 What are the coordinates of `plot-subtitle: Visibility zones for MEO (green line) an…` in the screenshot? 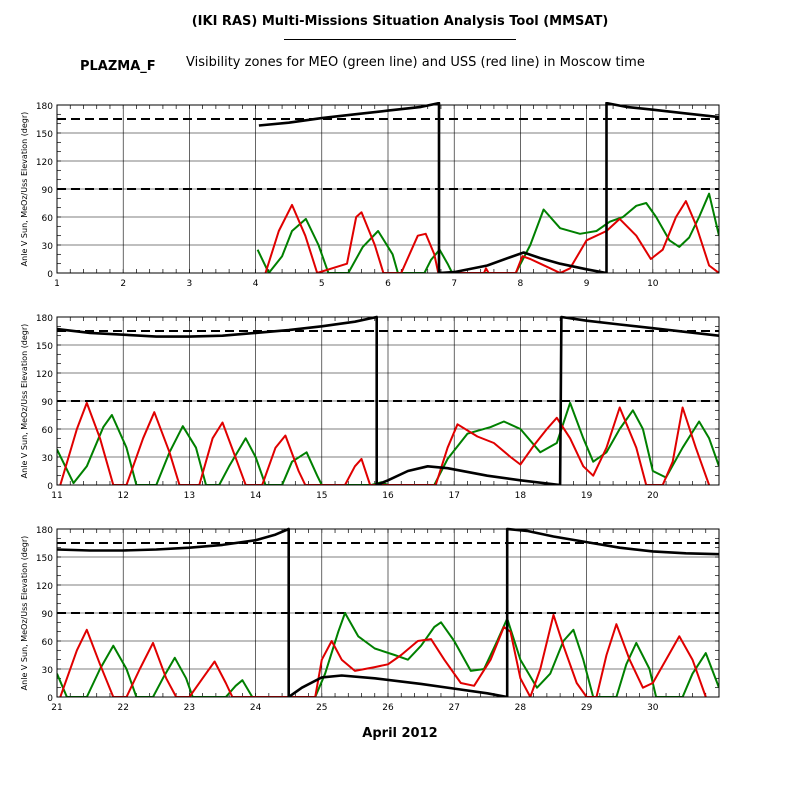 It's located at (415, 62).